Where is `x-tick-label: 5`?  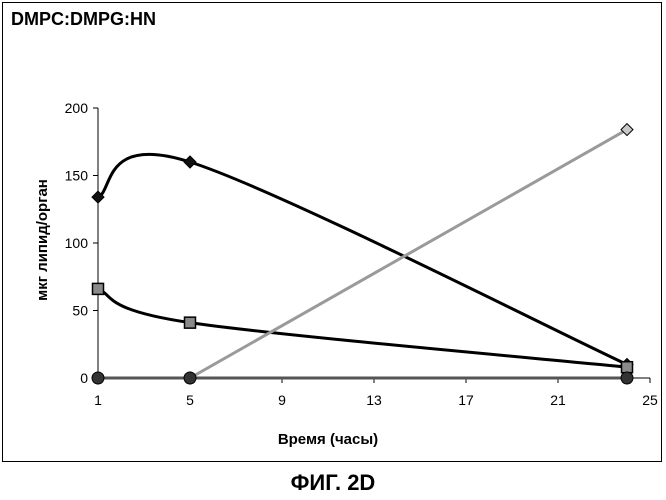
x-tick-label: 5 is located at coordinates (190, 400).